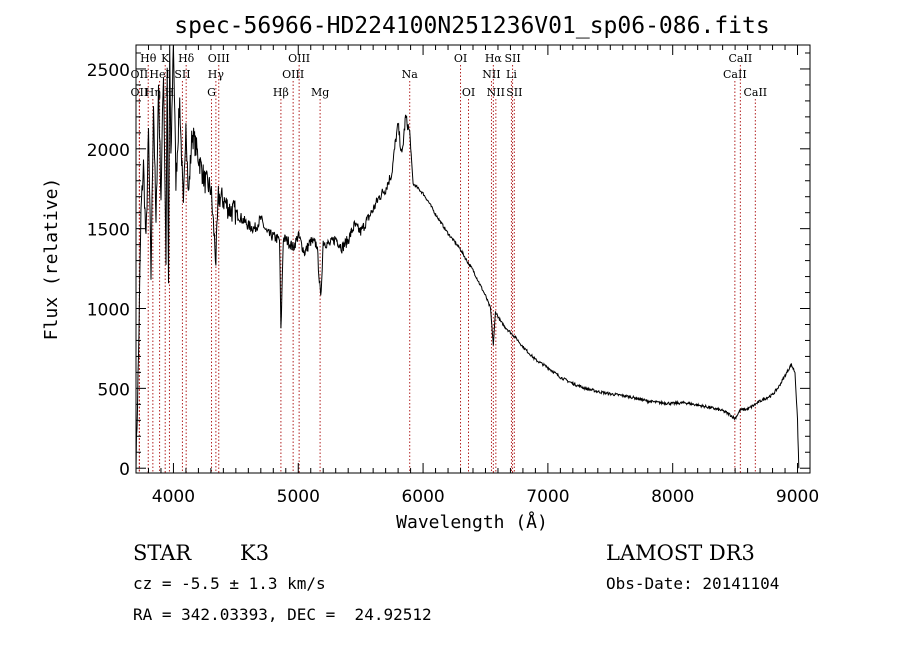 The height and width of the screenshot is (649, 900). Describe the element at coordinates (547, 497) in the screenshot. I see `x-tick-label: 7000` at that location.